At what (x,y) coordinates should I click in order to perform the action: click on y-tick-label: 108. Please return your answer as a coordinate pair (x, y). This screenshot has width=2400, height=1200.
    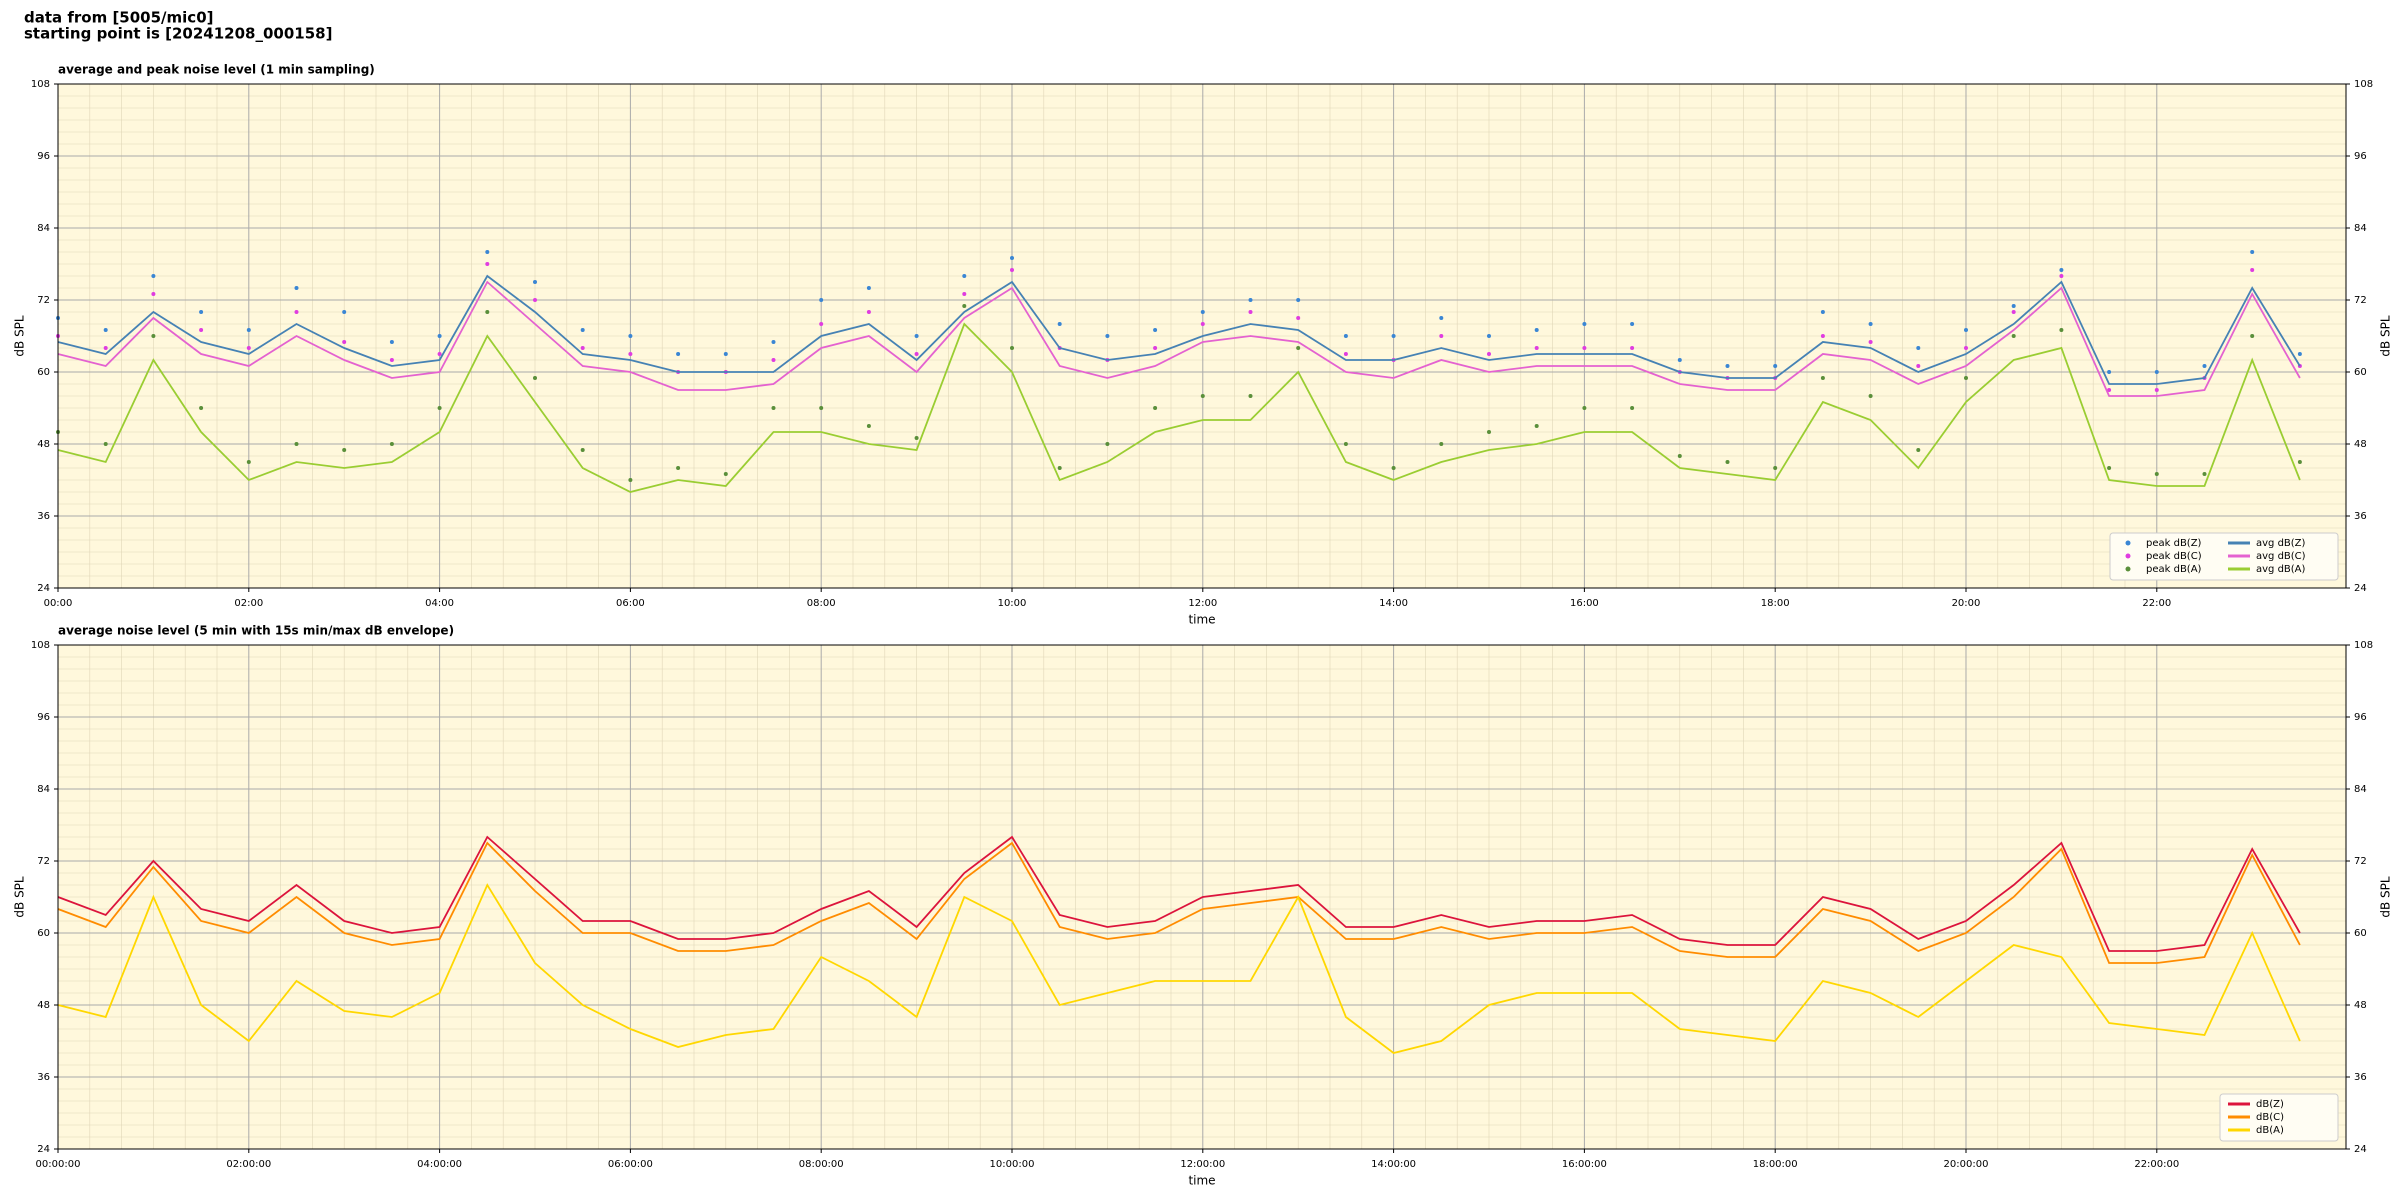
    Looking at the image, I should click on (40, 84).